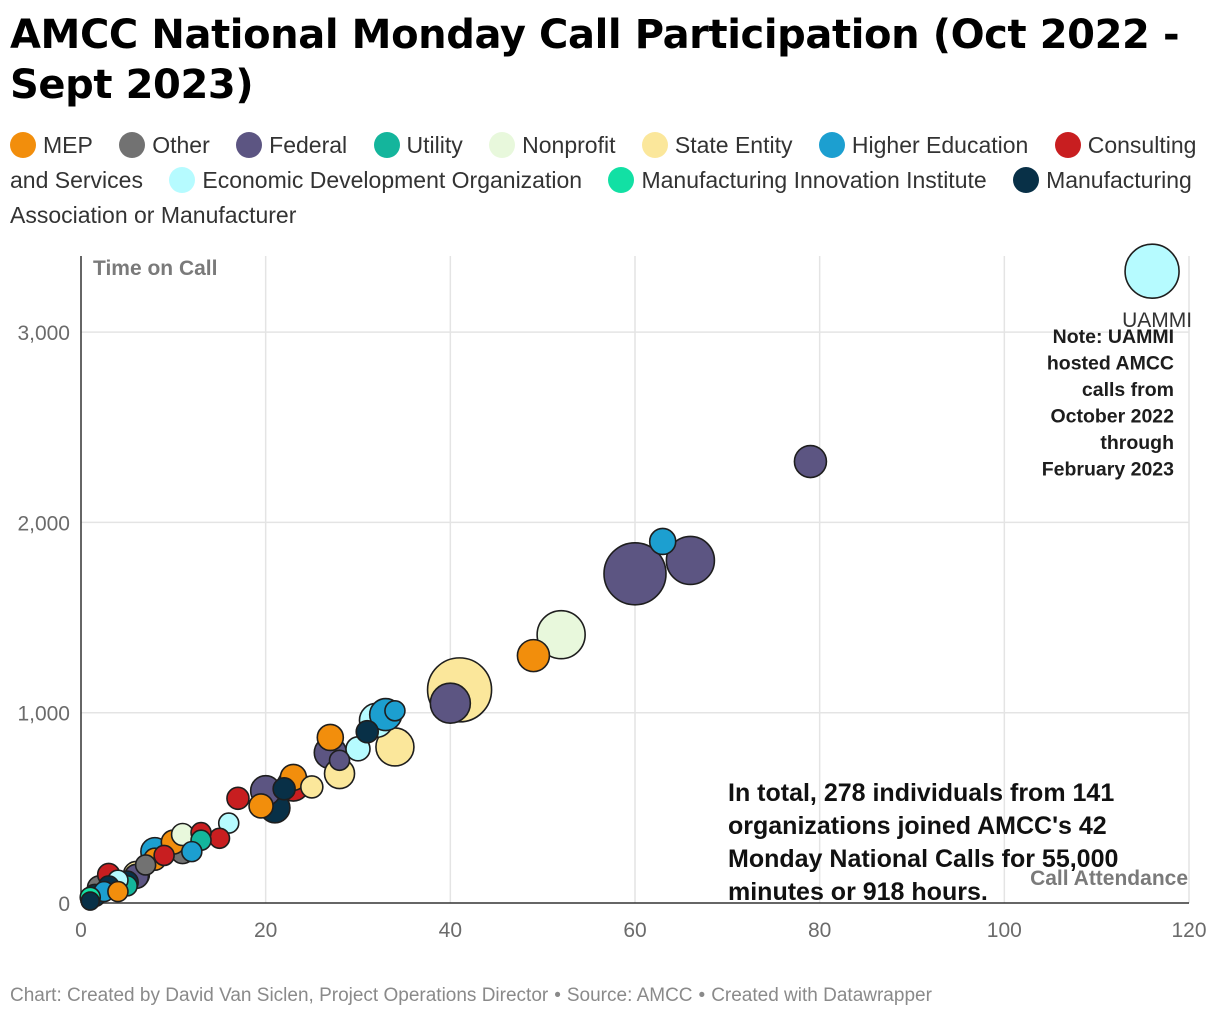  I want to click on legend-label: Federal, so click(308, 145).